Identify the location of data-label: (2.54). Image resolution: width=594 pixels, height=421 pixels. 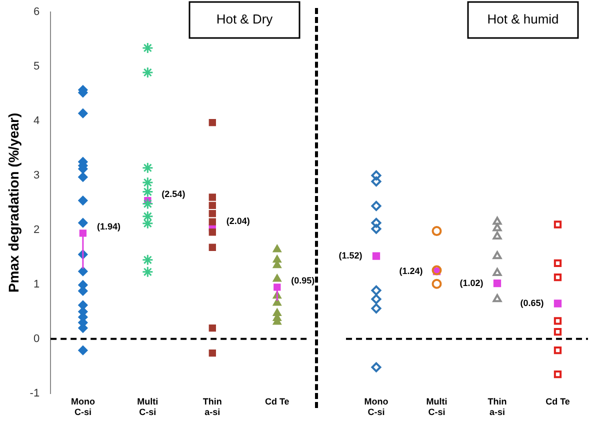
(174, 194).